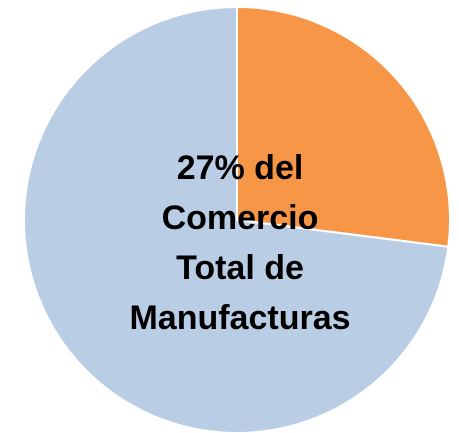 This screenshot has height=433, width=459. I want to click on annotation: Comercio, so click(240, 218).